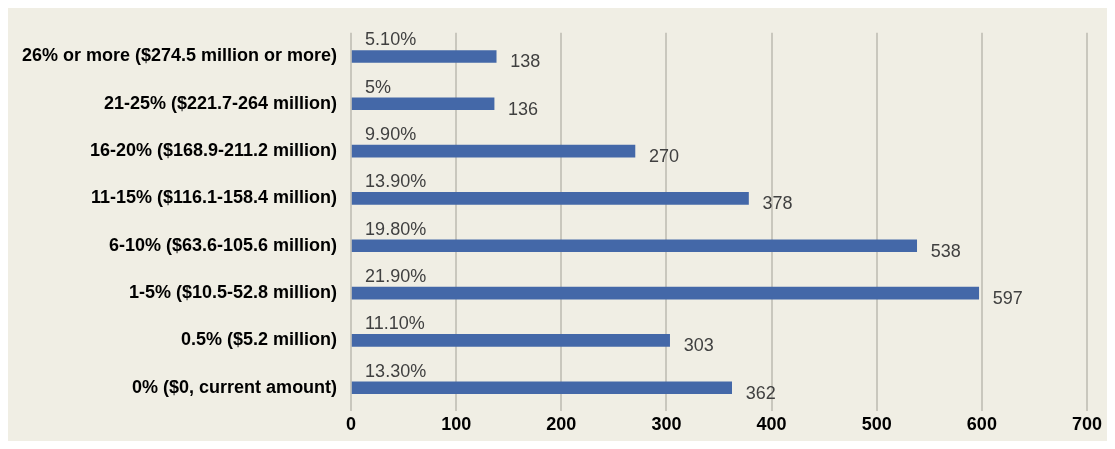 The image size is (1115, 449). What do you see at coordinates (223, 244) in the screenshot?
I see `y-tick-label: 6-10% ($63.6-105.6 million)` at bounding box center [223, 244].